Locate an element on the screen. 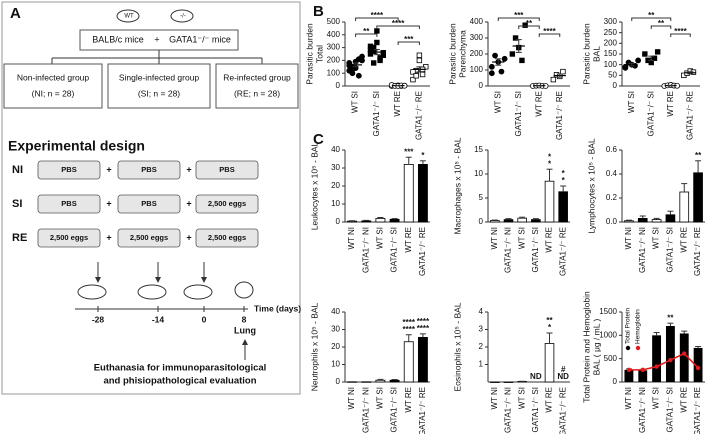 The image size is (722, 434). y-axis-label: Total is located at coordinates (319, 54).